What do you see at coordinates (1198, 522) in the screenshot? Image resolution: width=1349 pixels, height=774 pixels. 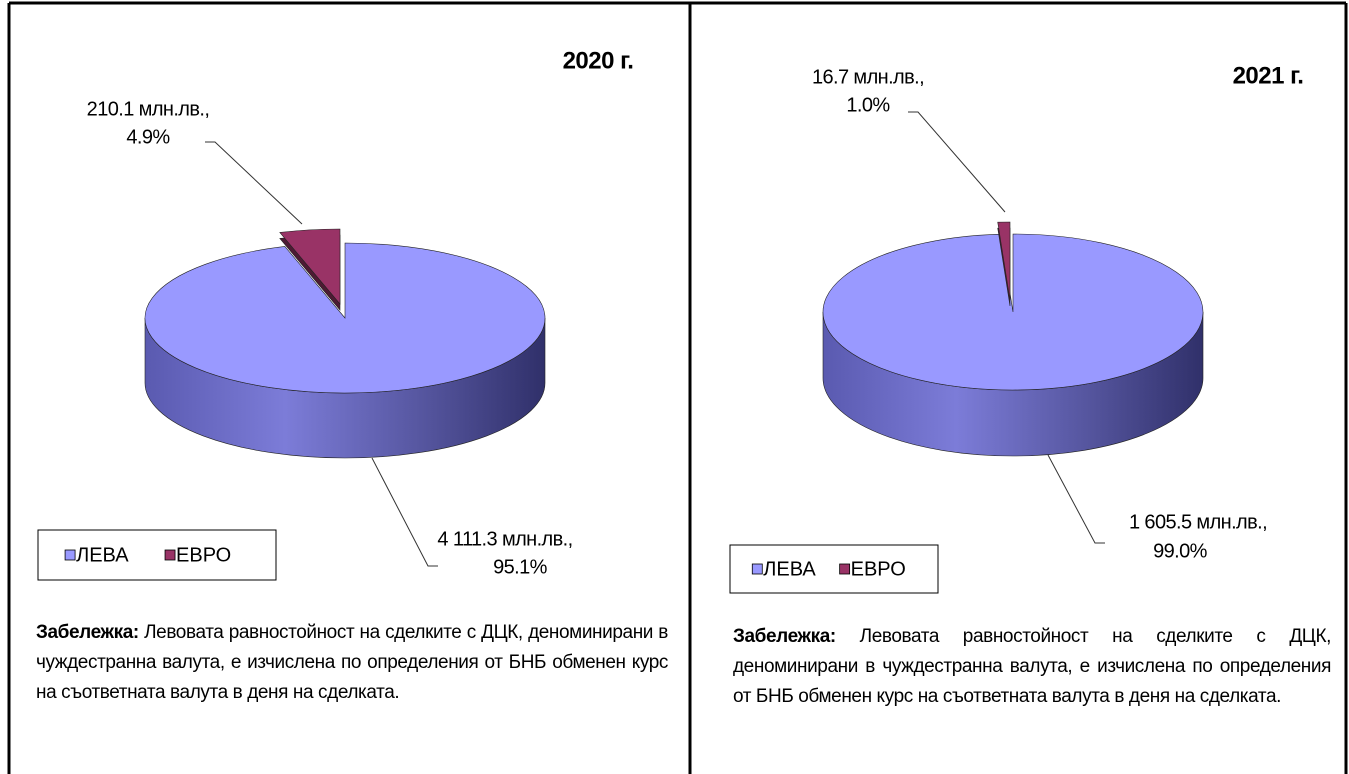 I see `data-label: 1 605.5 млн.лв.,` at bounding box center [1198, 522].